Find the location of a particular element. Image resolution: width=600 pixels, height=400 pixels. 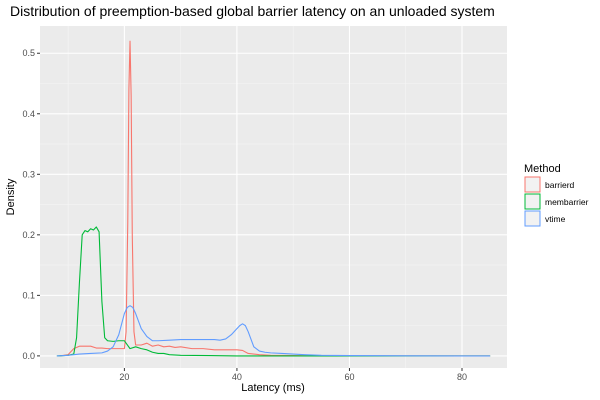

legend: Method barrierd membarrier vtime is located at coordinates (556, 195).